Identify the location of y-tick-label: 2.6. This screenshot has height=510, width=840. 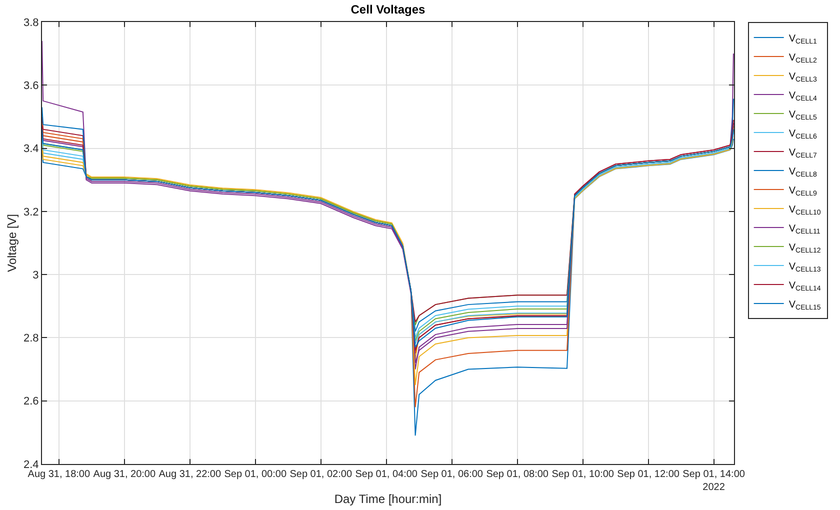
(31, 402).